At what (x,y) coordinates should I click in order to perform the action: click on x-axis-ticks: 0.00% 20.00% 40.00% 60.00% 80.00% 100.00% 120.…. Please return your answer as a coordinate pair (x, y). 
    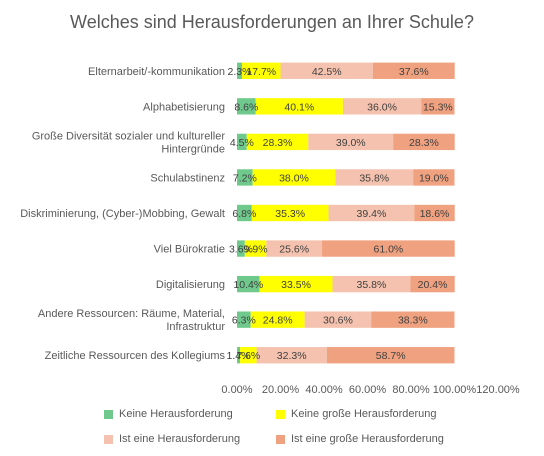
    Looking at the image, I should click on (370, 390).